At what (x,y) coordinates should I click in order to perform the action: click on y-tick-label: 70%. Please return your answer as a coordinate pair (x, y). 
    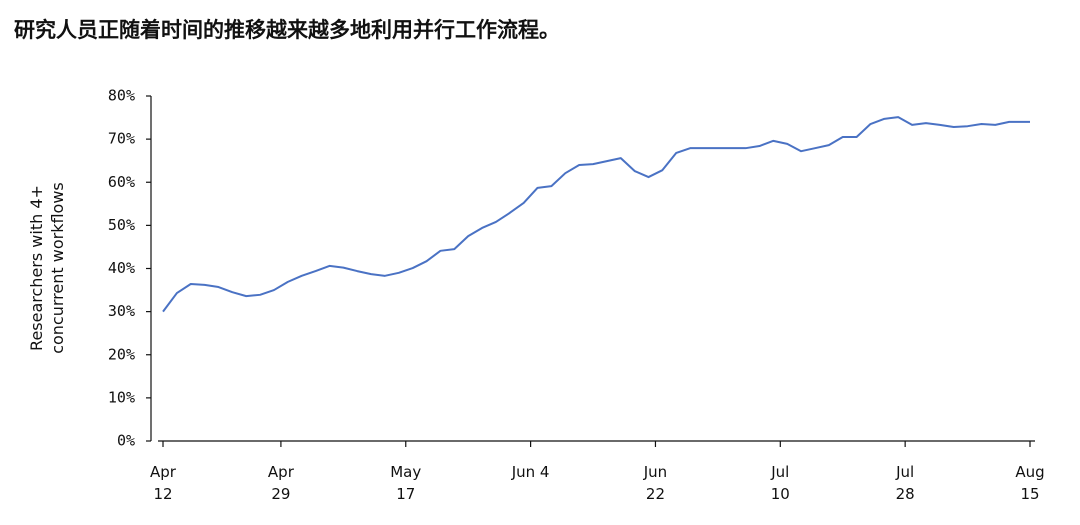
    Looking at the image, I should click on (121, 139).